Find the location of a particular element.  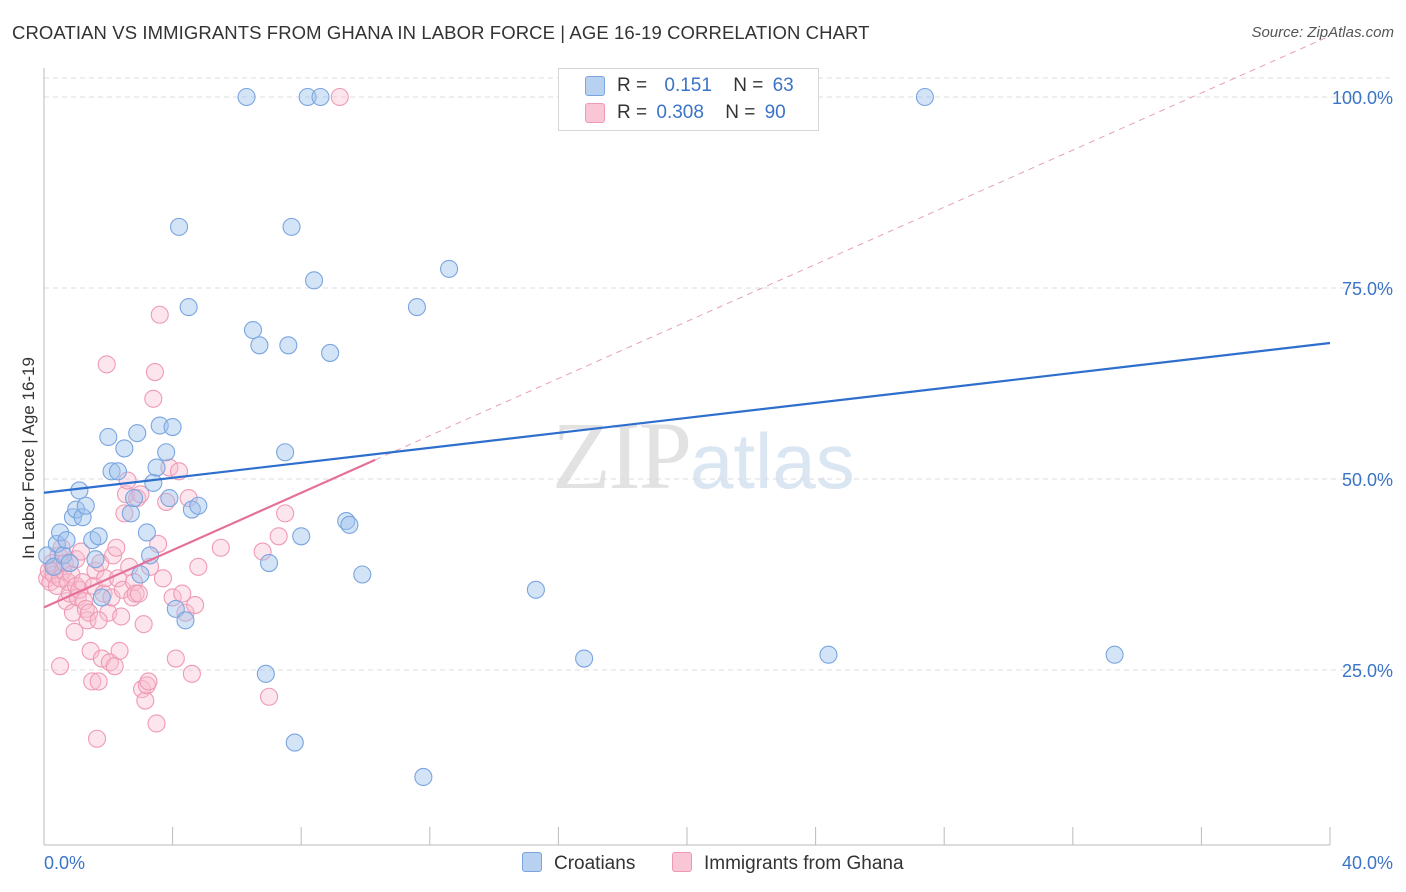

y-tick-label: 75.0% is located at coordinates (1367, 289).